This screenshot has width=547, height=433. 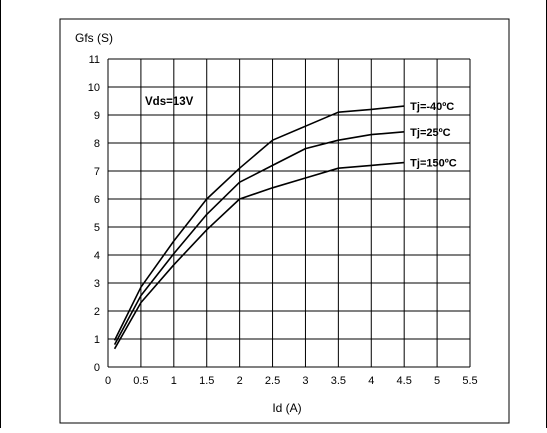 What do you see at coordinates (94, 88) in the screenshot?
I see `y-tick-label: 10` at bounding box center [94, 88].